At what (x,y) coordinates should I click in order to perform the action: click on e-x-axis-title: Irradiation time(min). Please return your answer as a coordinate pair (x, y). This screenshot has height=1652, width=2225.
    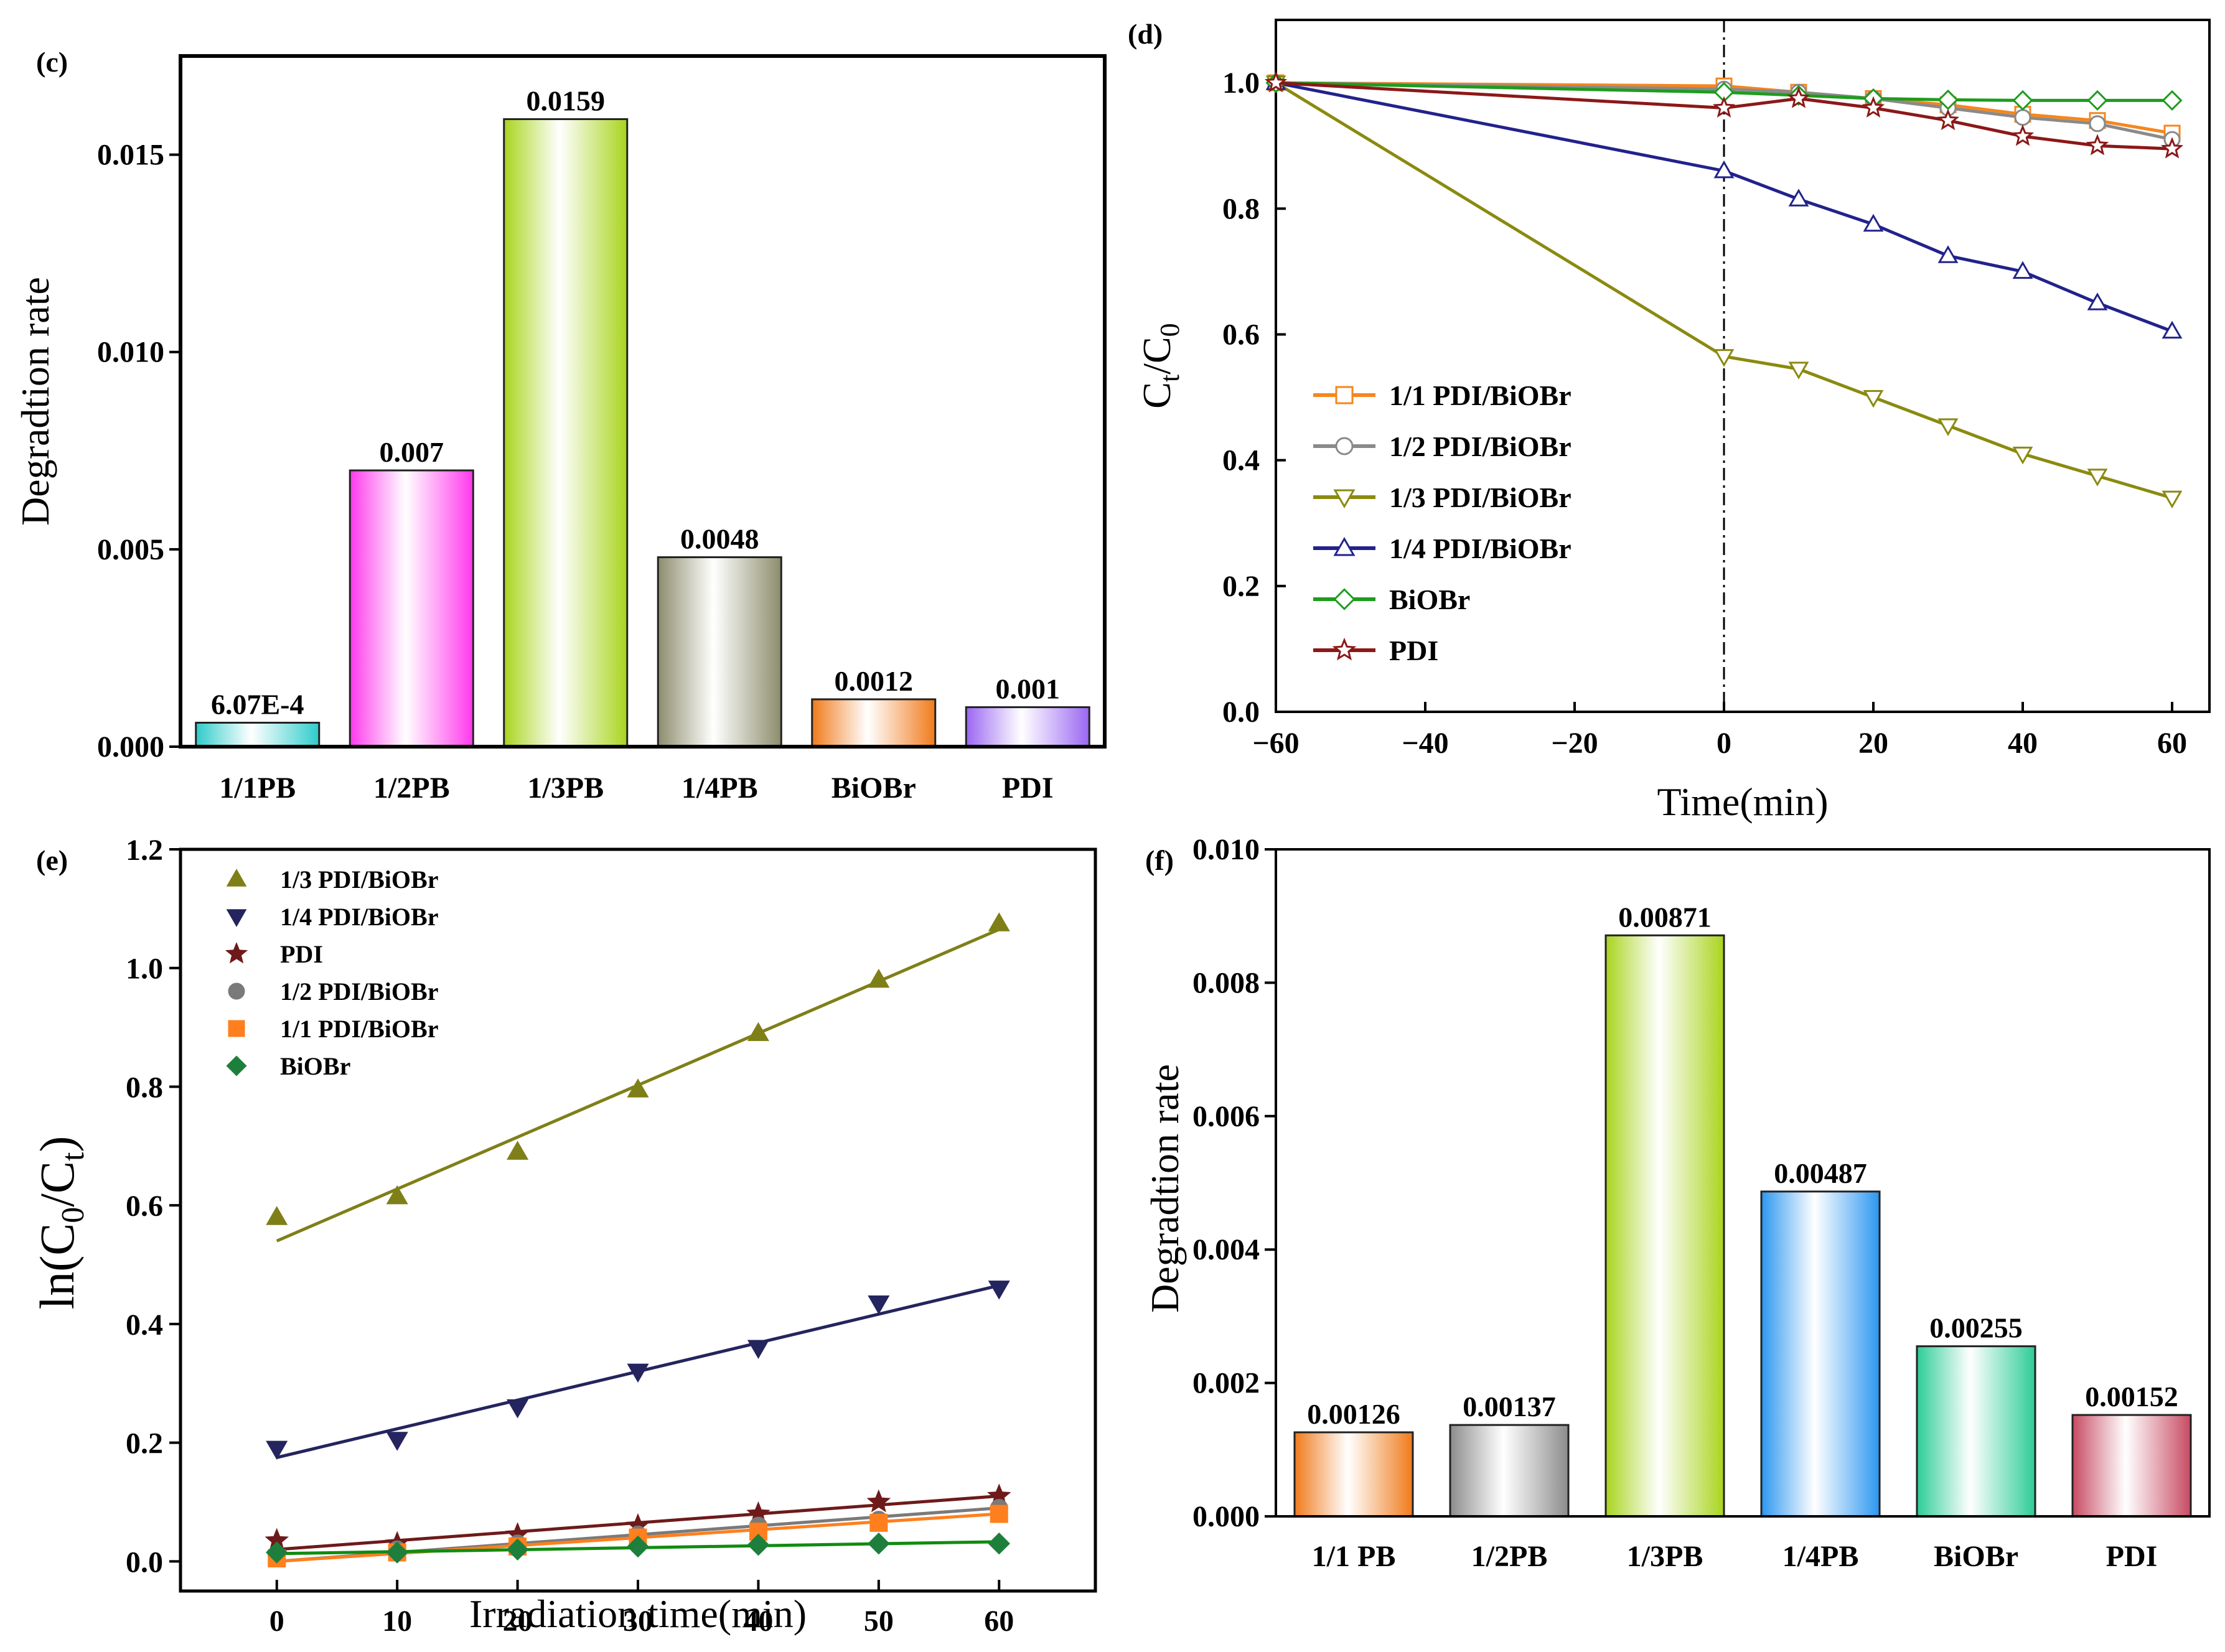
    Looking at the image, I should click on (638, 1614).